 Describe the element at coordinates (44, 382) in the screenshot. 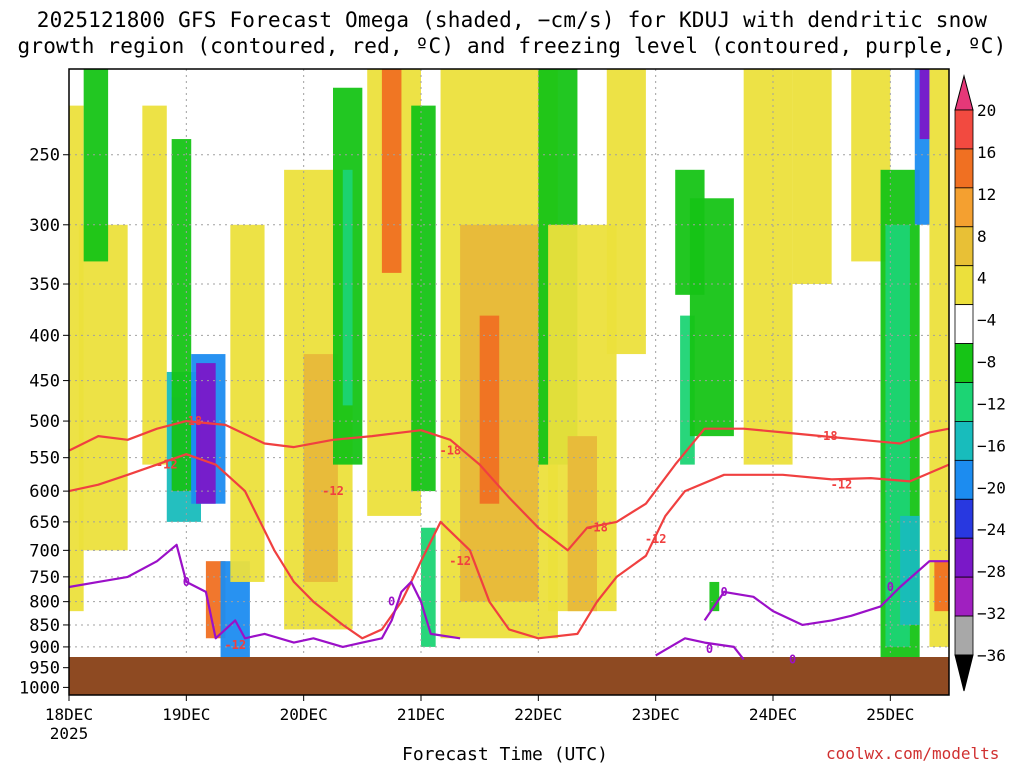

I see `y-tick-label: 450` at that location.